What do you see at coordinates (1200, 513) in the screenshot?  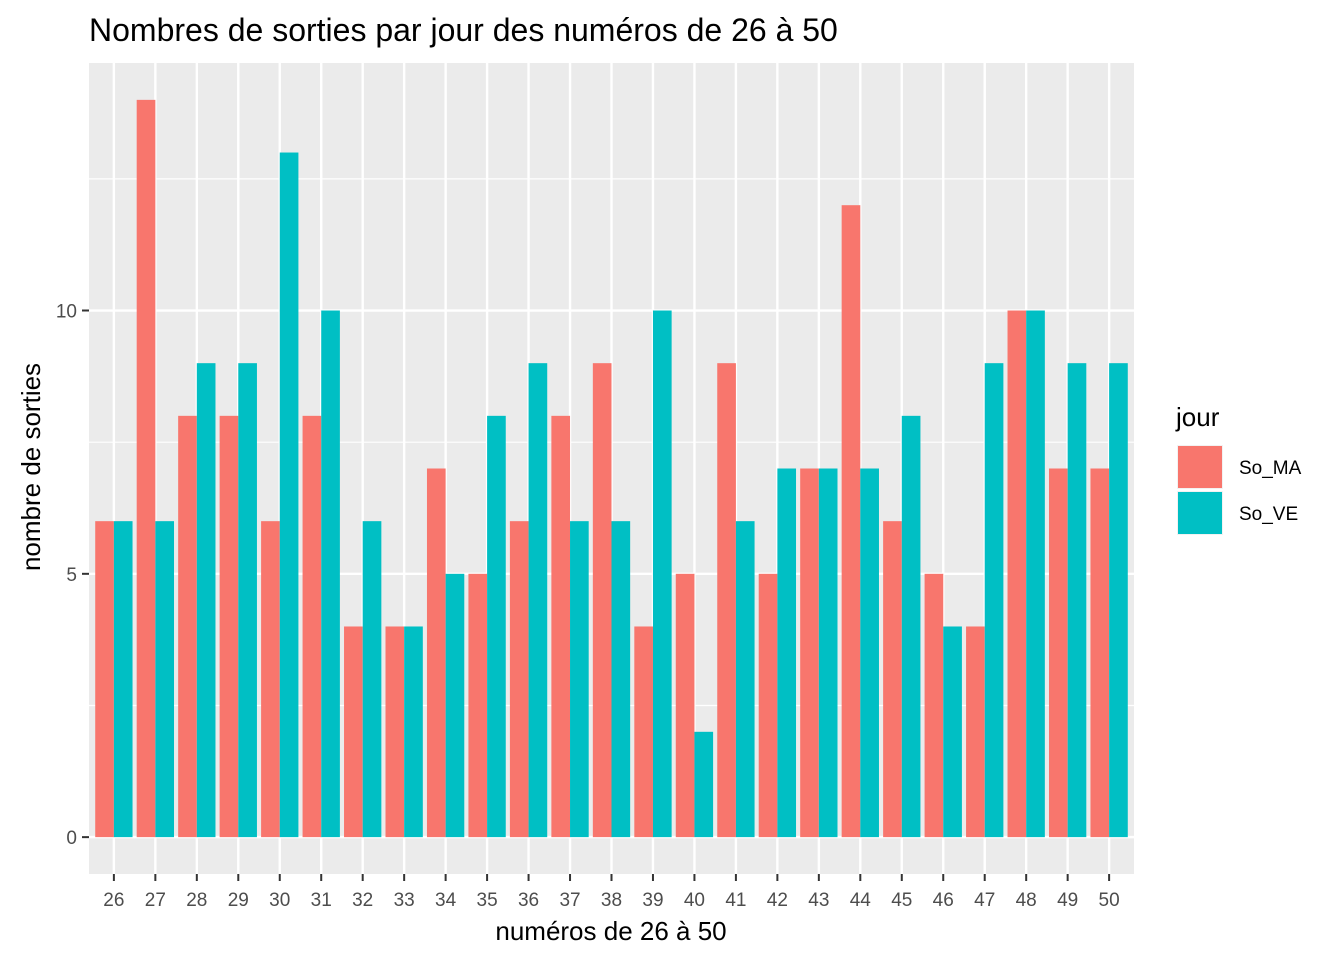 I see `legend-key-So_VE` at bounding box center [1200, 513].